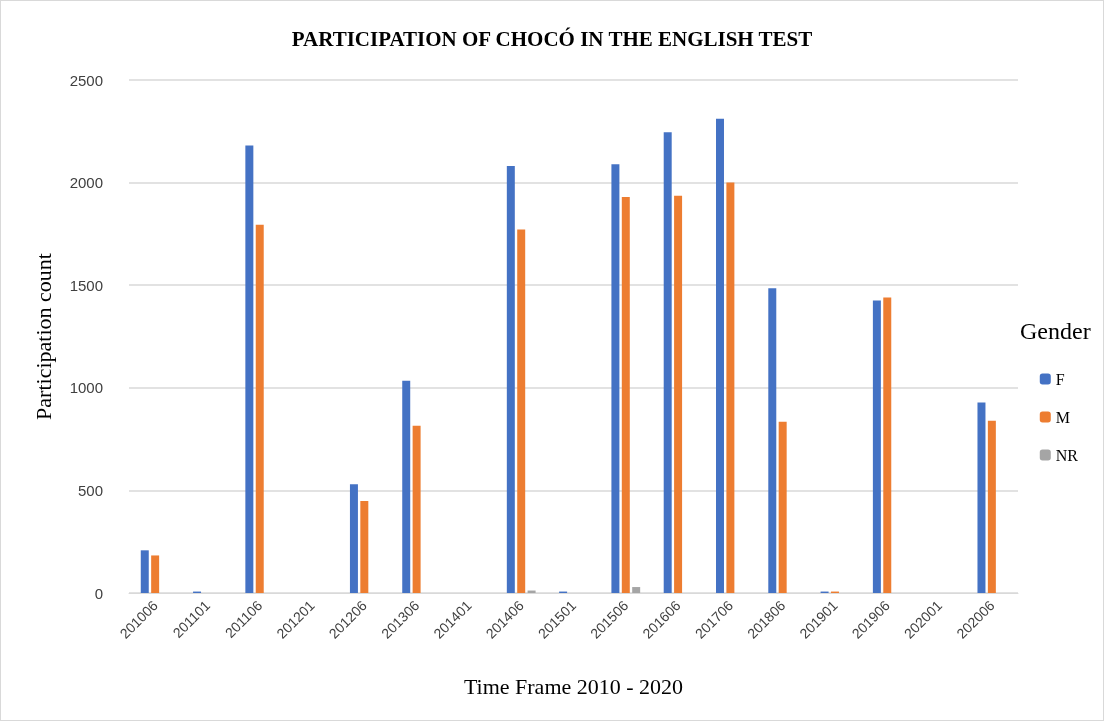  What do you see at coordinates (1063, 417) in the screenshot?
I see `legend-label: M` at bounding box center [1063, 417].